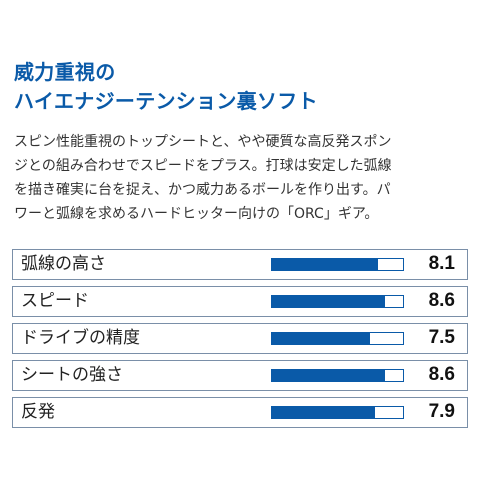  What do you see at coordinates (240, 301) in the screenshot?
I see `rating-row-speed: スピード 8.6` at bounding box center [240, 301].